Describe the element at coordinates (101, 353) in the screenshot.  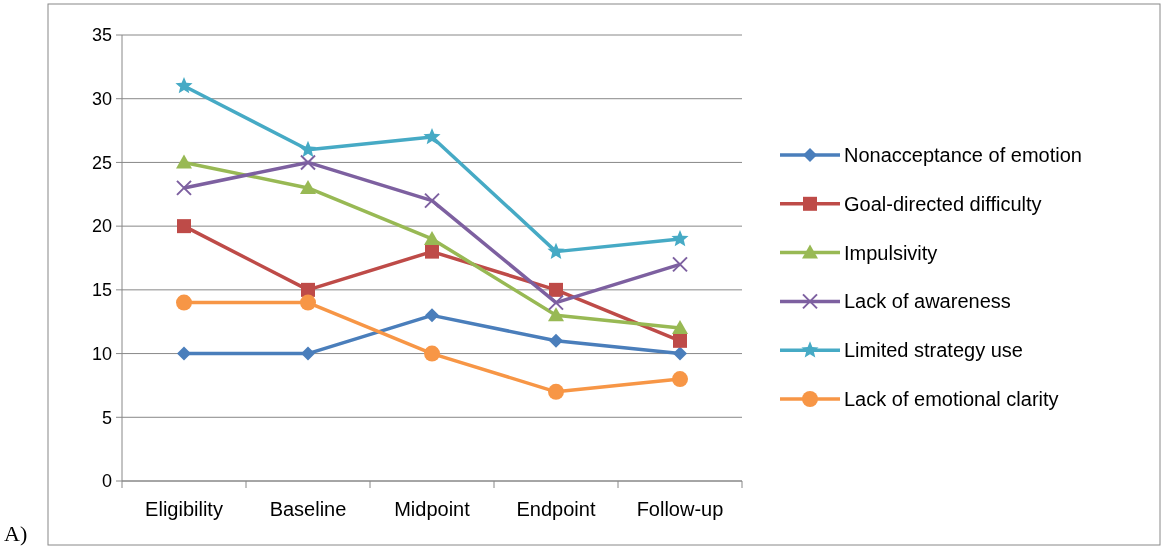
I see `y-tick-label: 10` at that location.